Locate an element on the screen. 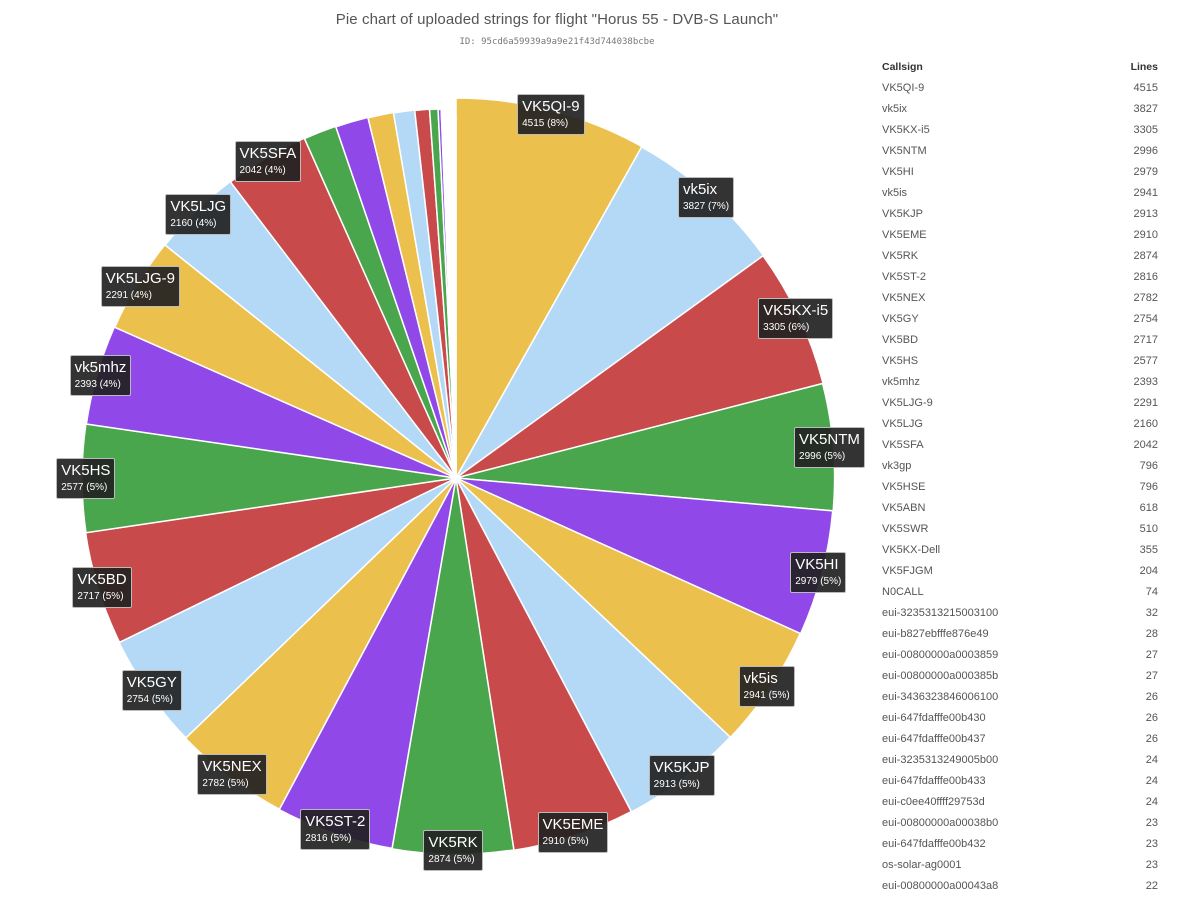 The width and height of the screenshot is (1200, 899). callsign-cell: eui-b827ebfffe876e49 is located at coordinates (935, 634).